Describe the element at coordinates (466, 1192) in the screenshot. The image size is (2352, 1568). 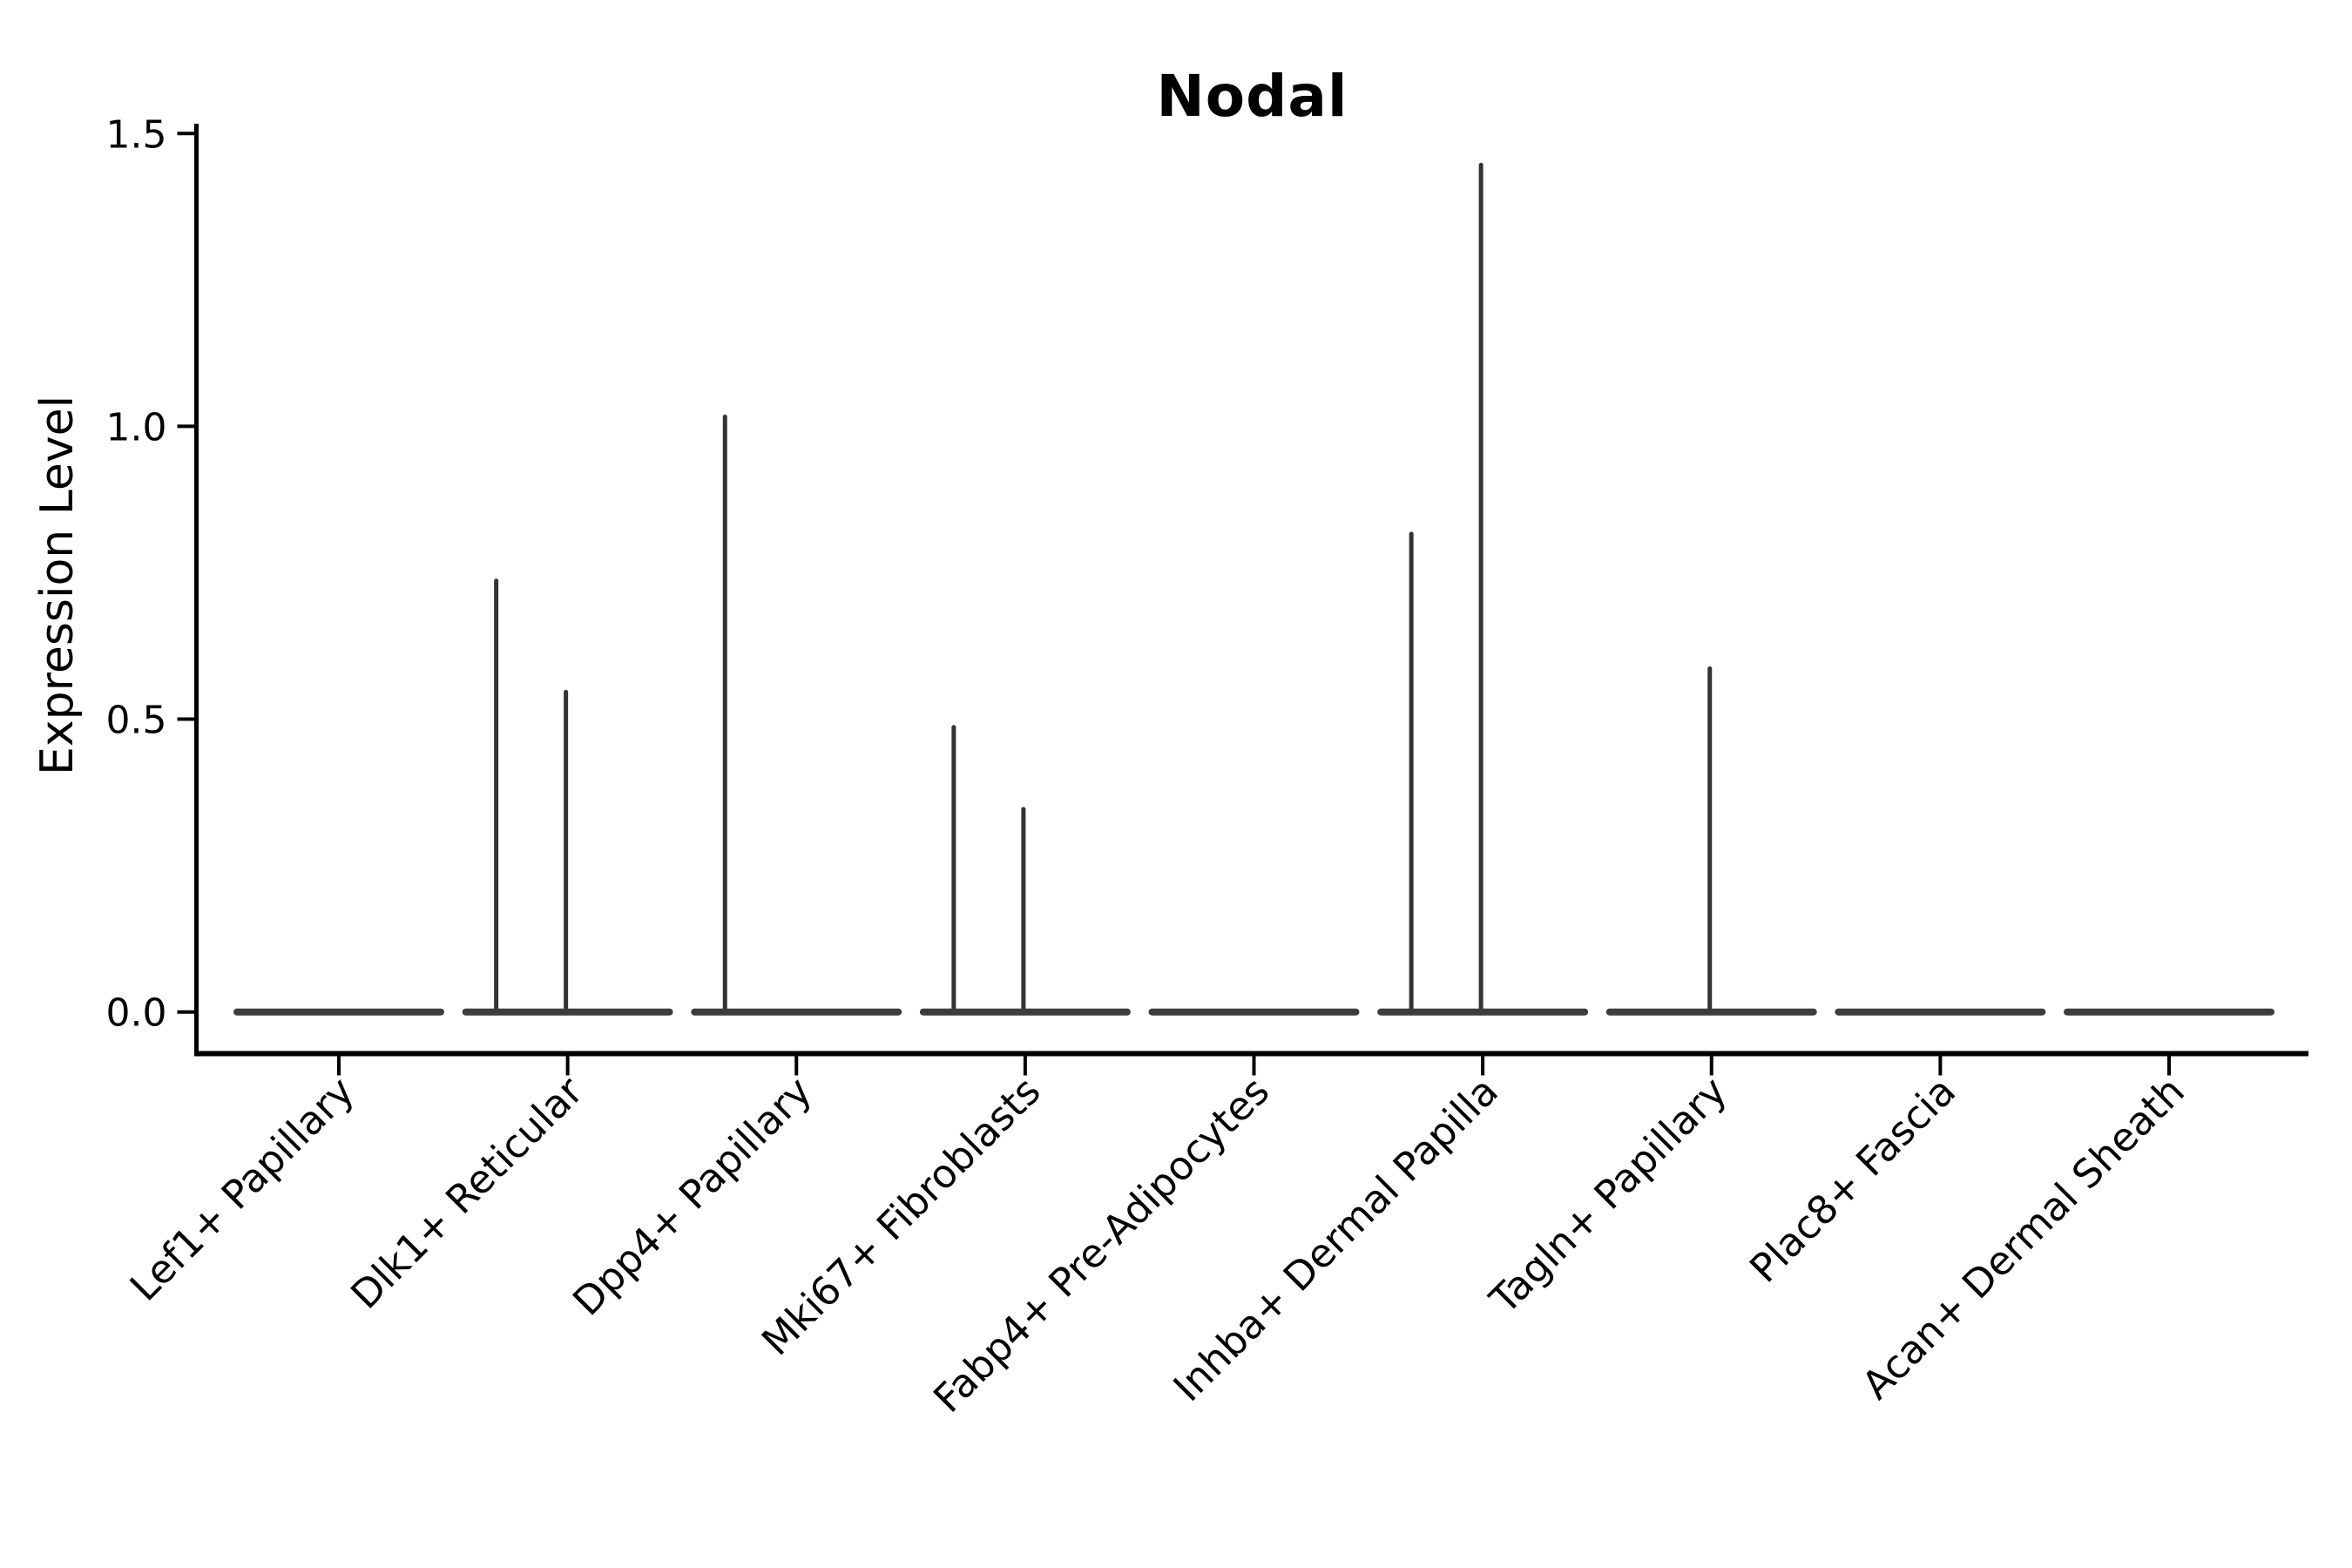
I see `x-tick-label: Dlk1+ Reticular` at that location.